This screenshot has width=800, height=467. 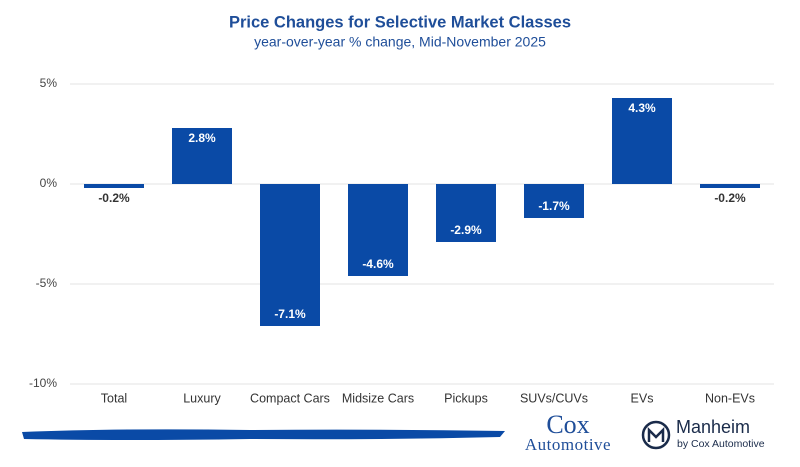 What do you see at coordinates (730, 398) in the screenshot?
I see `x-tick-label: Non-EVs` at bounding box center [730, 398].